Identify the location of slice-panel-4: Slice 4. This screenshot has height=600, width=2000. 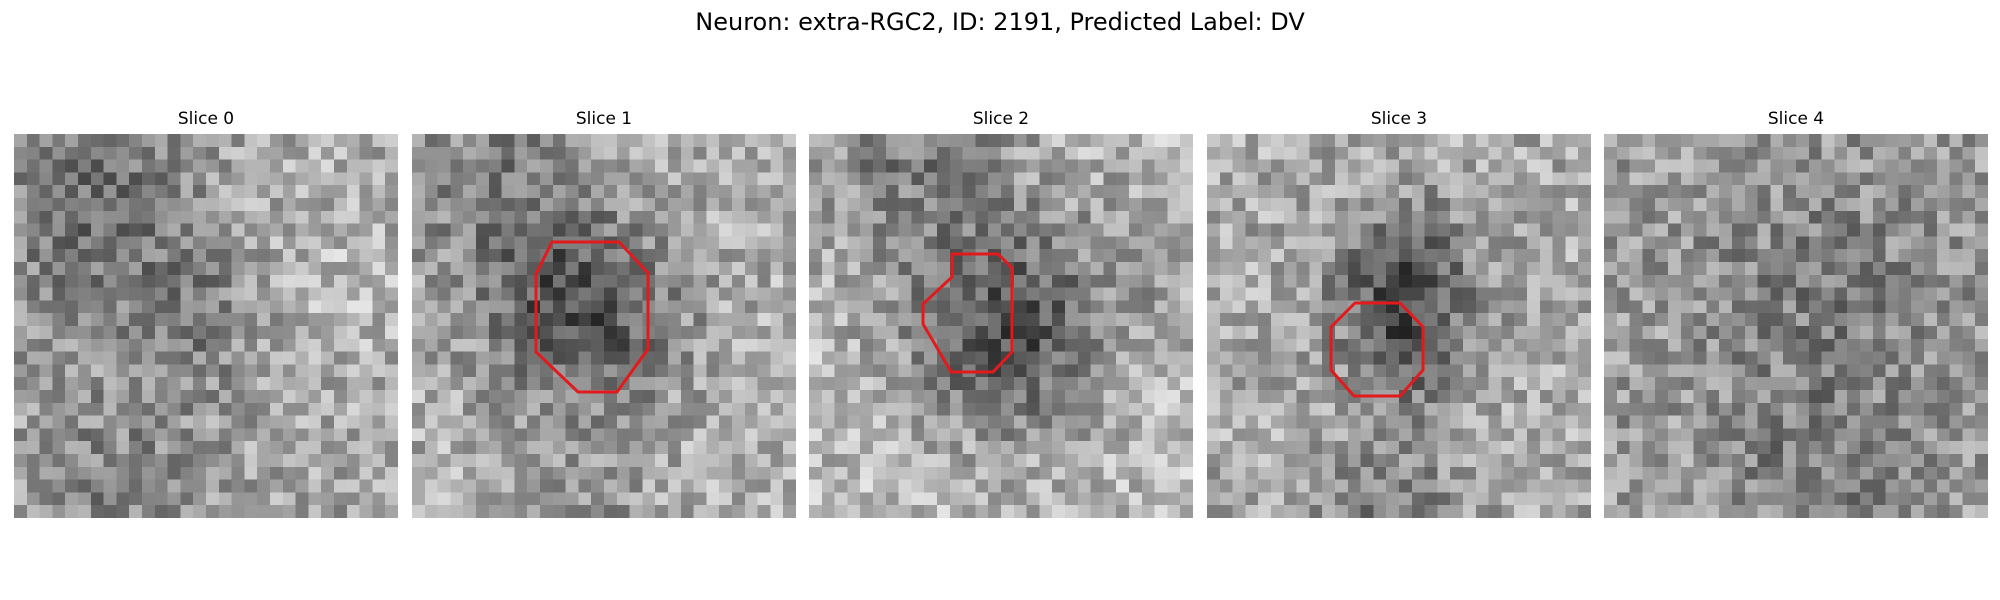
(1796, 313).